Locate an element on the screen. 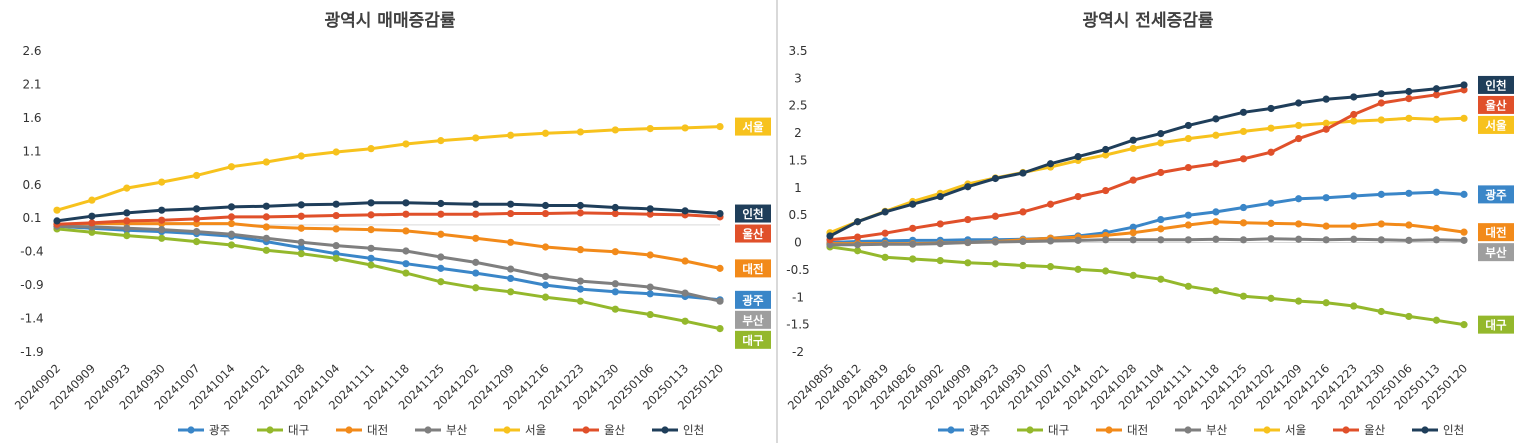  series-line-부산 is located at coordinates (388, 263).